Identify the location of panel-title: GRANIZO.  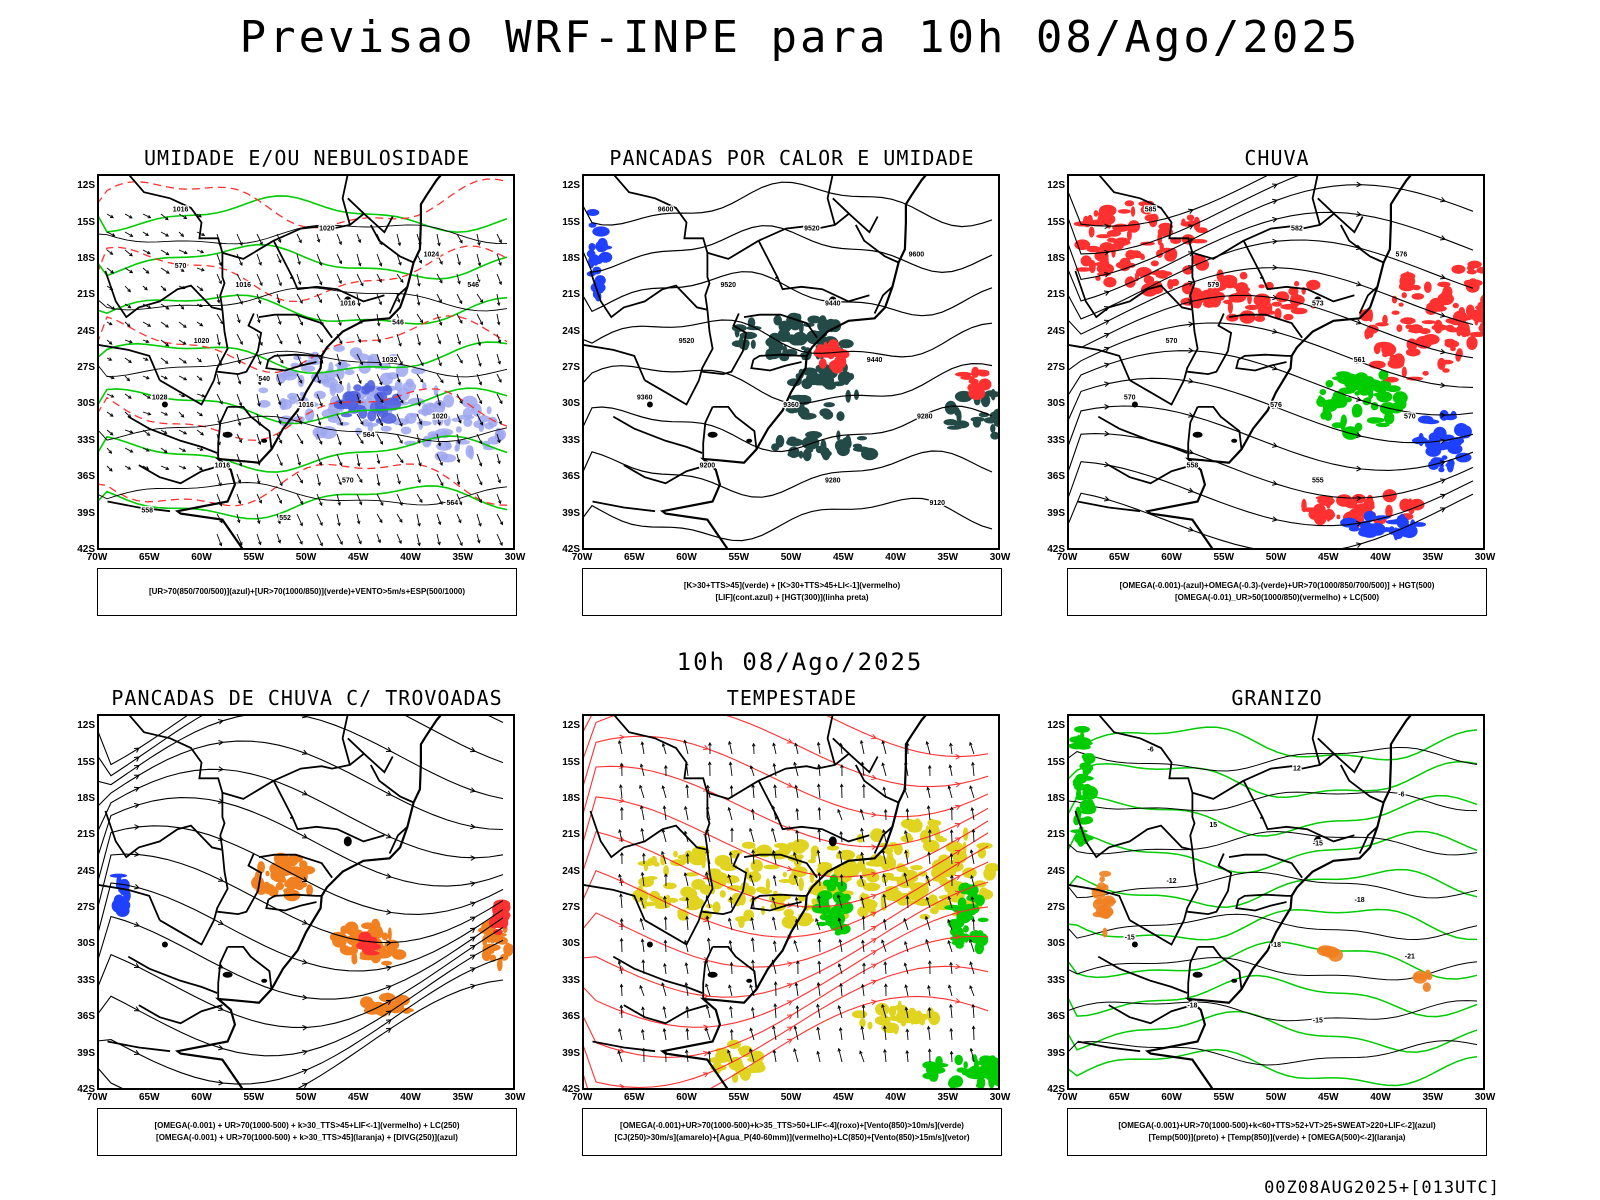
(1277, 698).